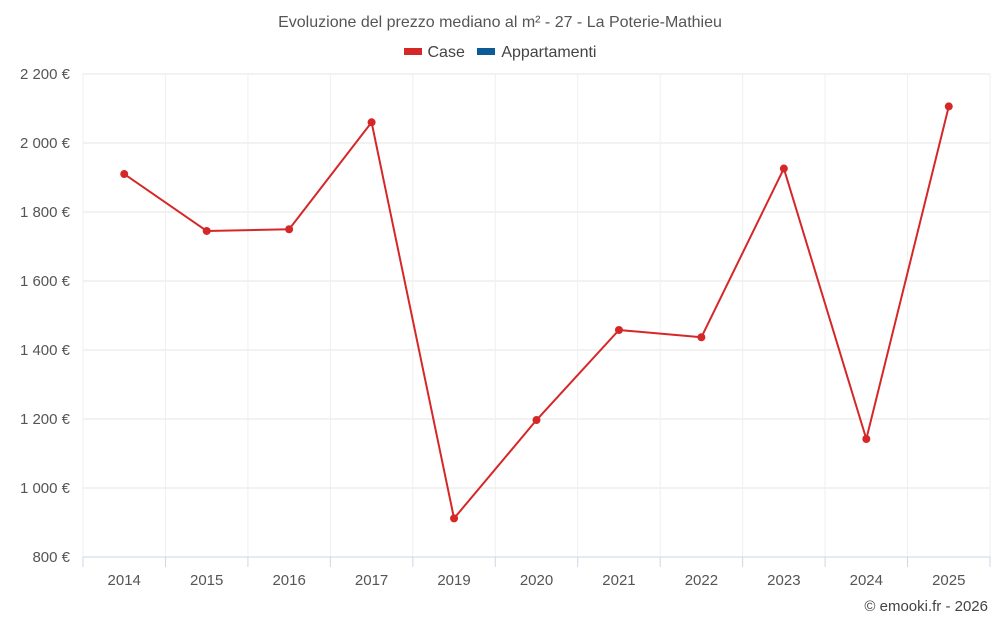 The image size is (1000, 625). I want to click on legend-label-case: Case, so click(446, 52).